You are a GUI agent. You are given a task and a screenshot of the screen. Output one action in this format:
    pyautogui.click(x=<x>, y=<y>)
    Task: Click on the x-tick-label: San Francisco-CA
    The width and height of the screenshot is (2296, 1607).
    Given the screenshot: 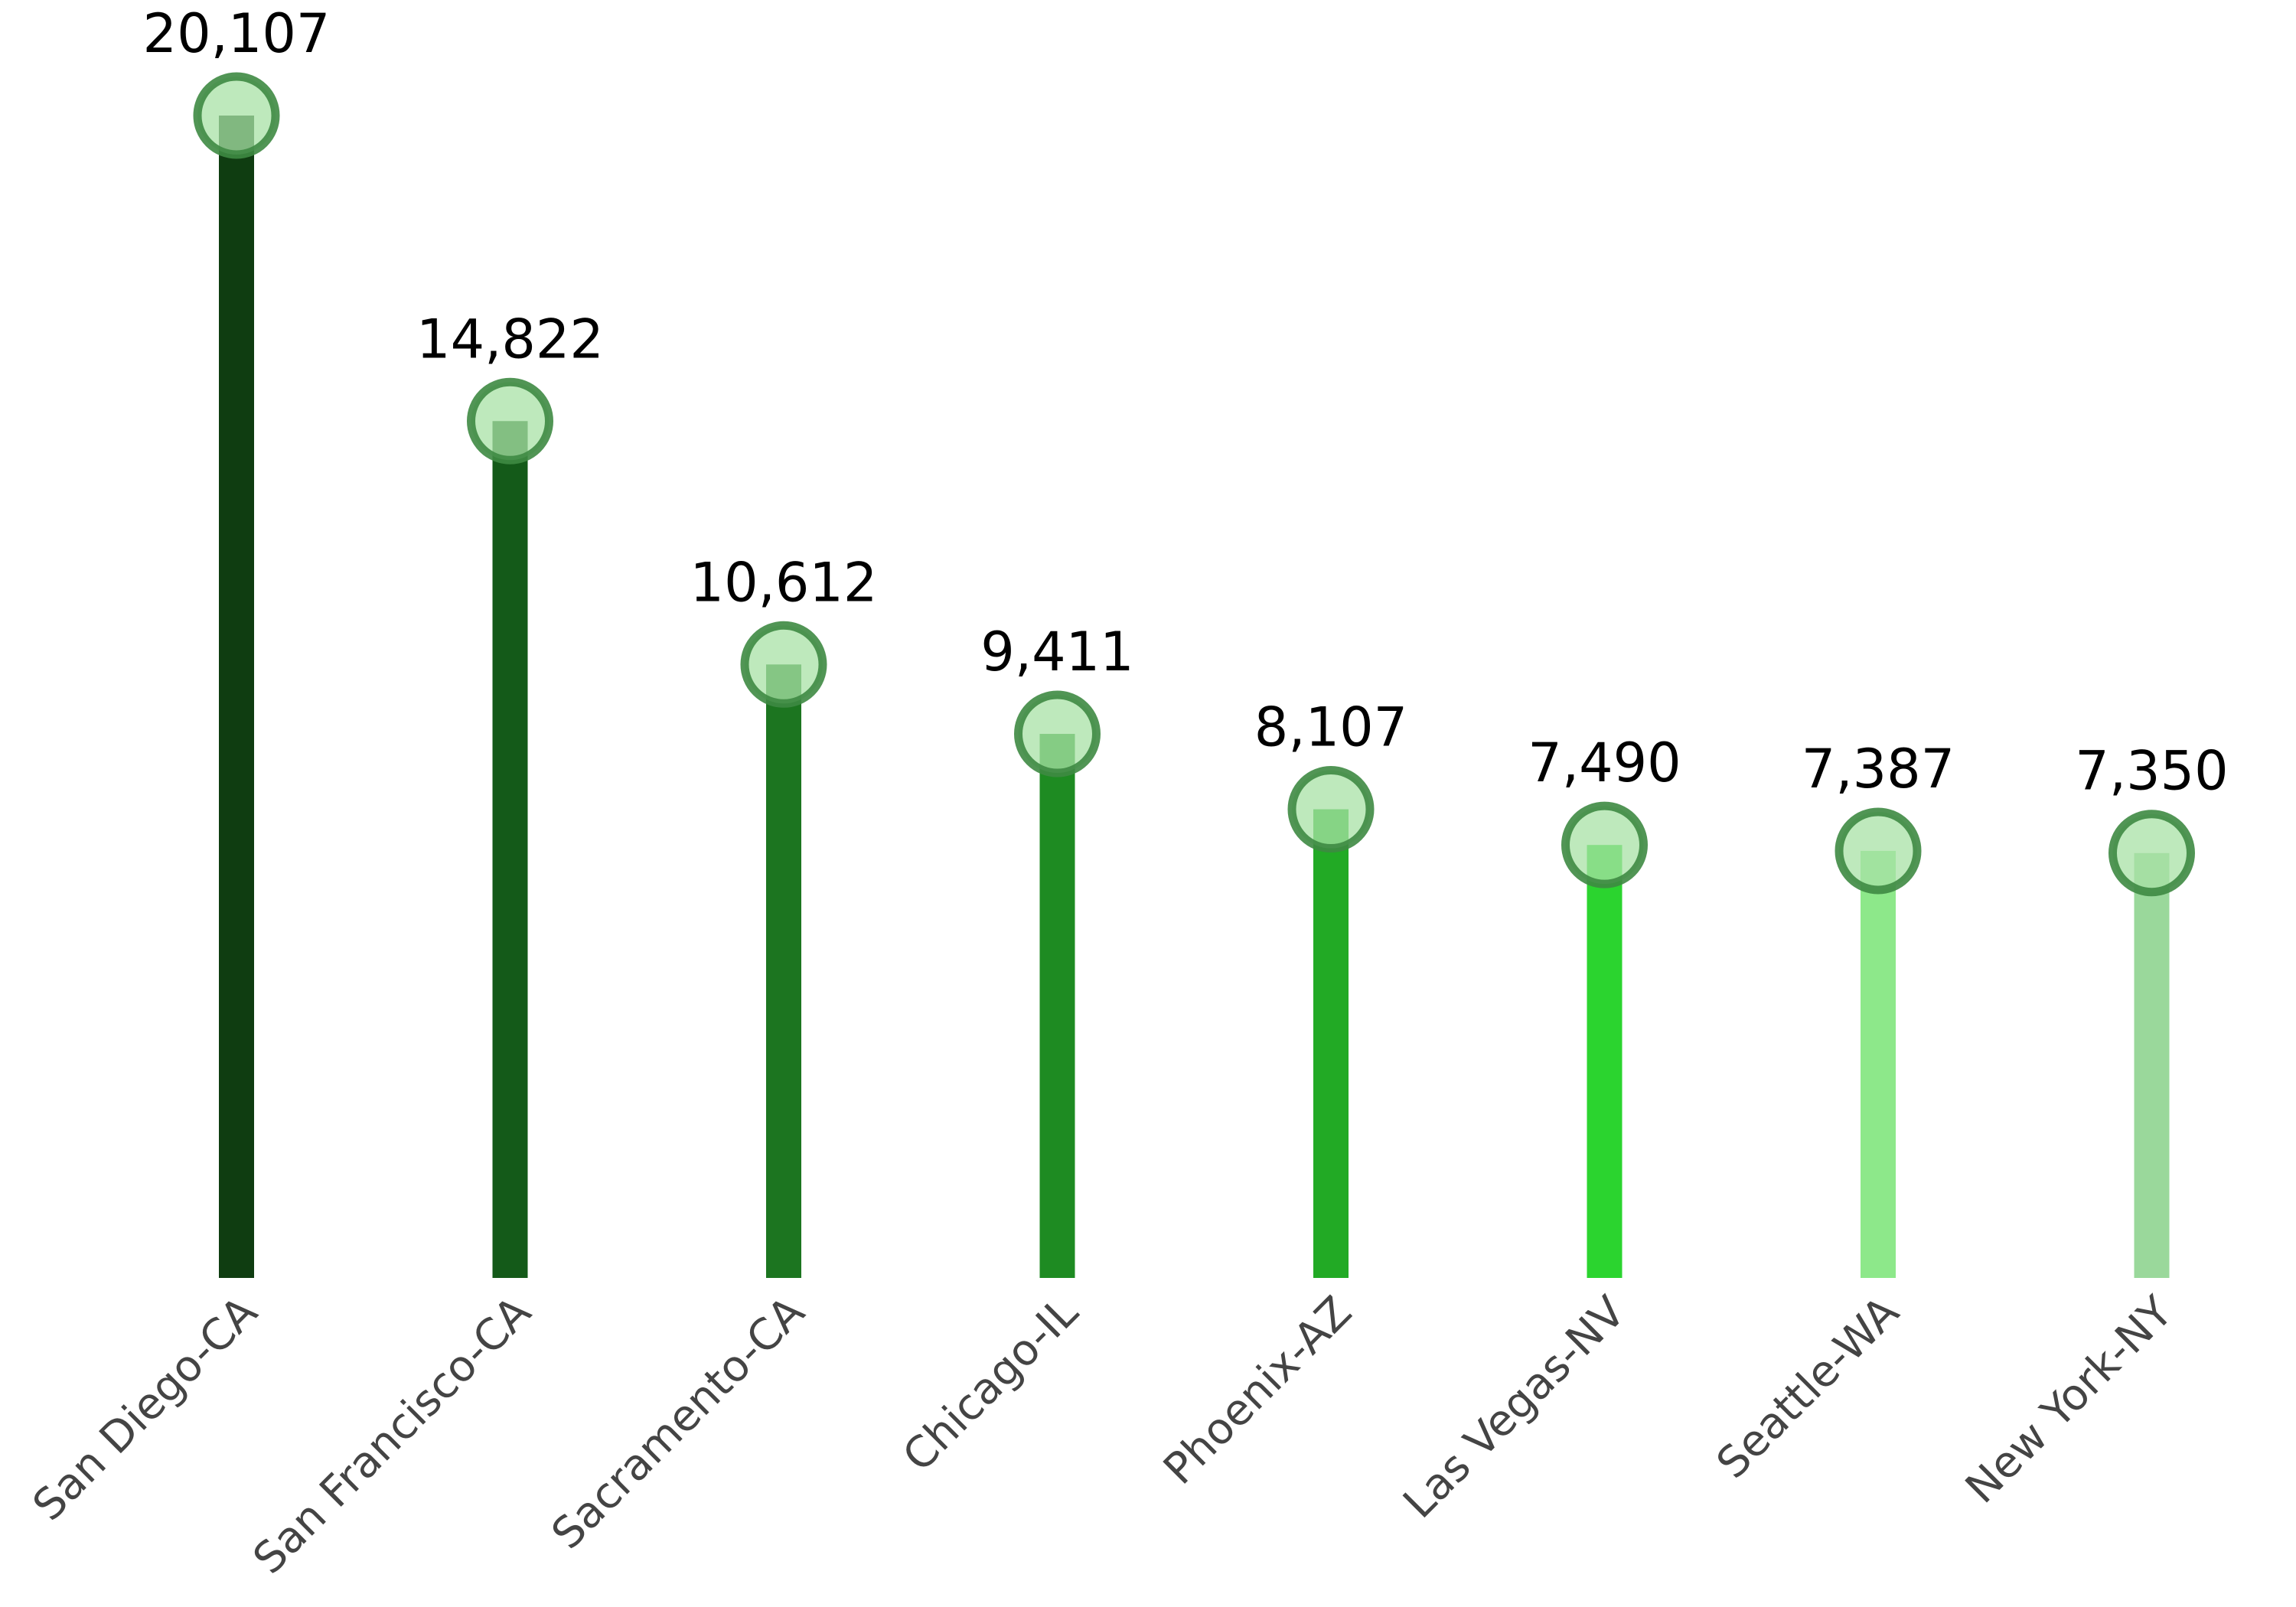 What is the action you would take?
    pyautogui.click(x=392, y=1435)
    